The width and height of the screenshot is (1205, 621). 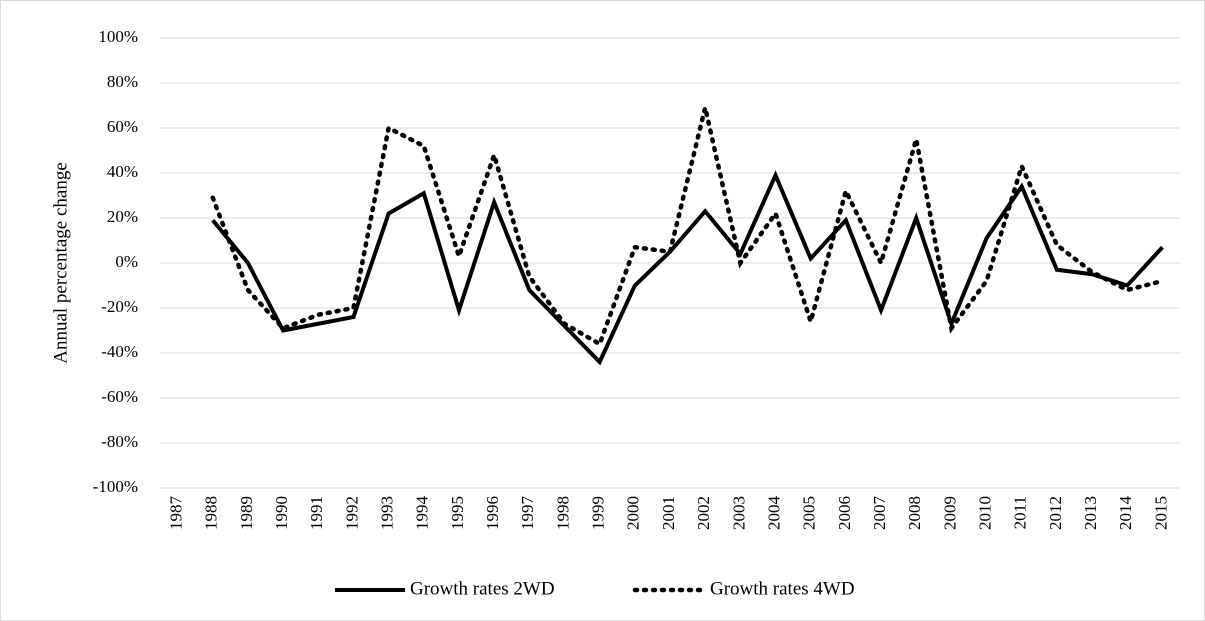 What do you see at coordinates (1125, 513) in the screenshot?
I see `x-tick-label: 2014` at bounding box center [1125, 513].